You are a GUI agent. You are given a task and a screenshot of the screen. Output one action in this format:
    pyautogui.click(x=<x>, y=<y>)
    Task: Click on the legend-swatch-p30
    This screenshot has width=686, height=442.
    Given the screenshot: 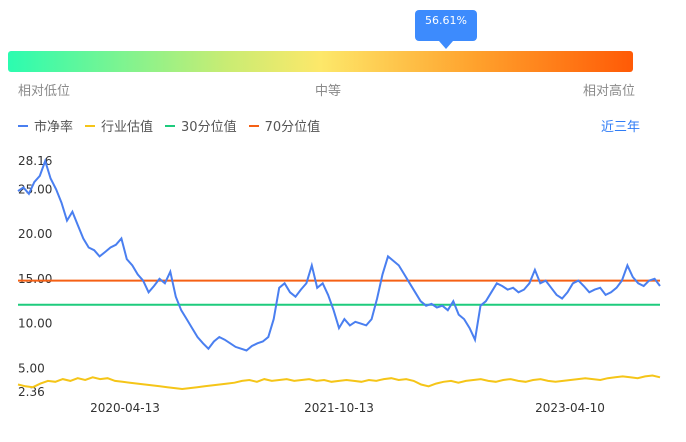 What is the action you would take?
    pyautogui.click(x=170, y=125)
    